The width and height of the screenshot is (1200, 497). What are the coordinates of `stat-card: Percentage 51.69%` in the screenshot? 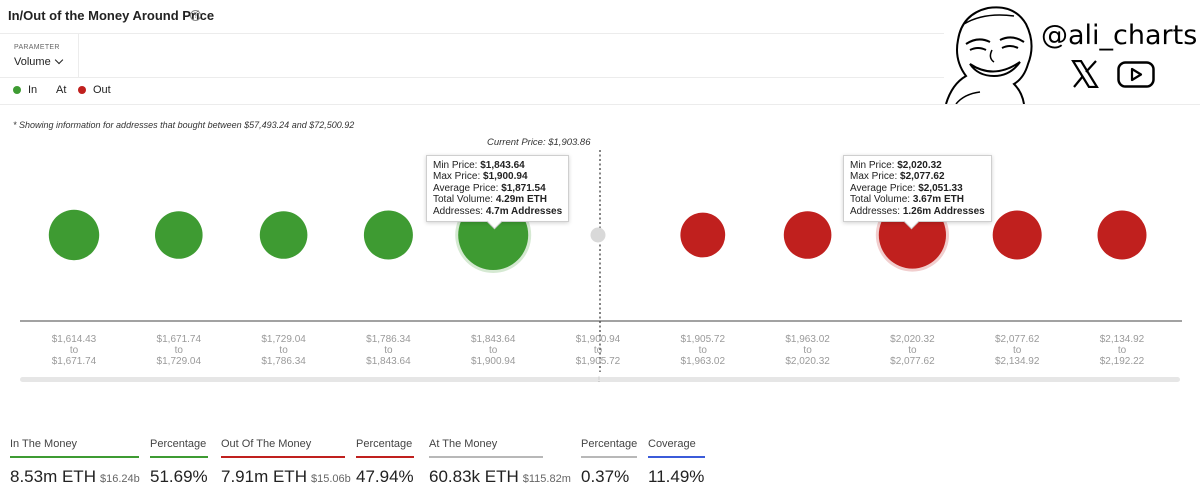 It's located at (179, 462).